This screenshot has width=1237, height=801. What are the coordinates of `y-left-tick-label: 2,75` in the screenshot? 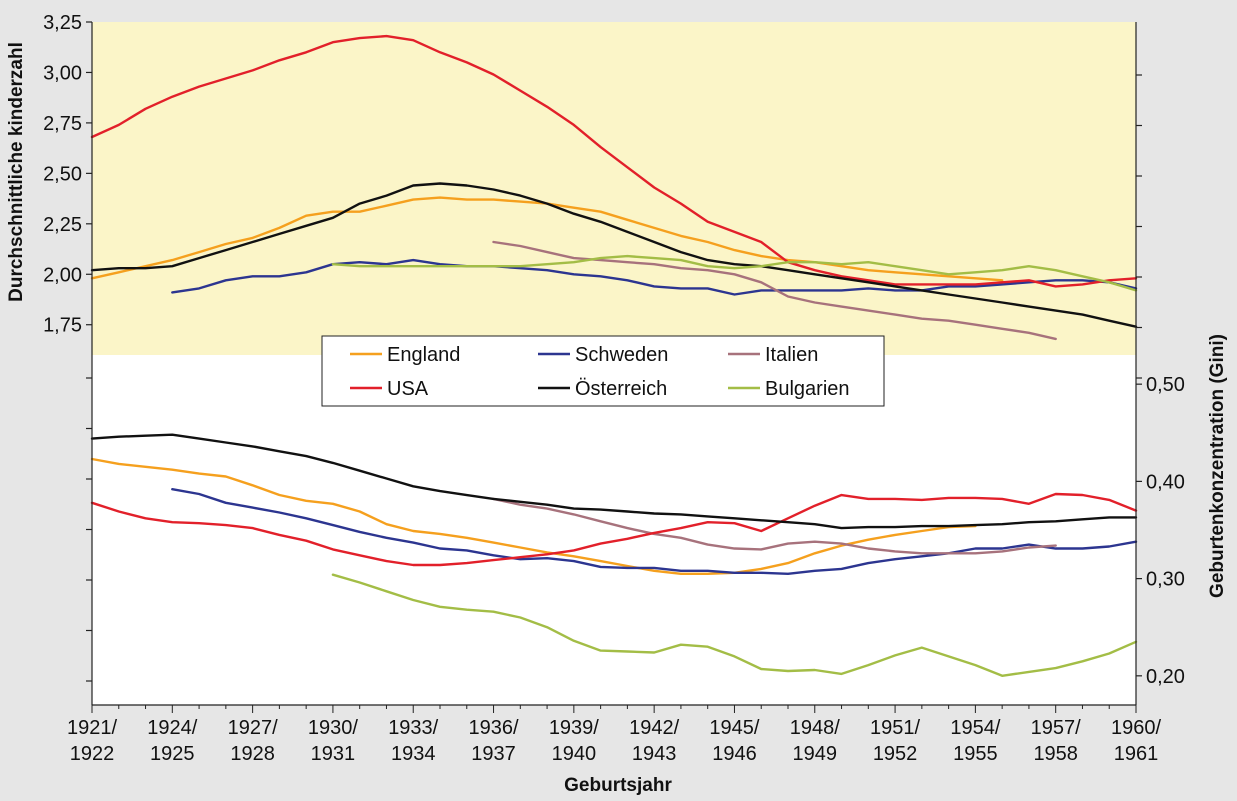 It's located at (62, 124).